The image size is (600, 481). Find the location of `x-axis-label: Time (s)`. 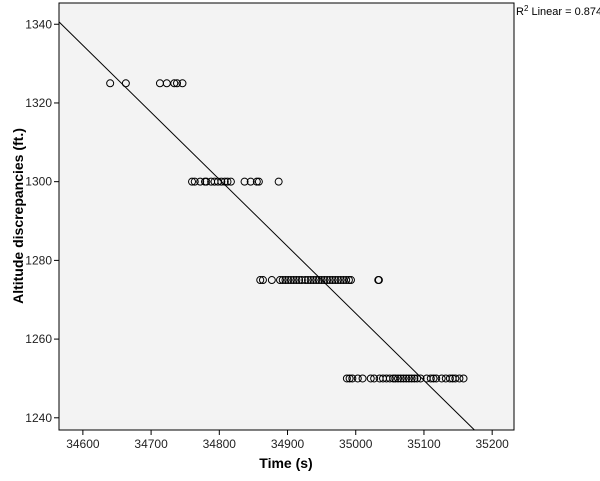

x-axis-label: Time (s) is located at coordinates (285, 463).